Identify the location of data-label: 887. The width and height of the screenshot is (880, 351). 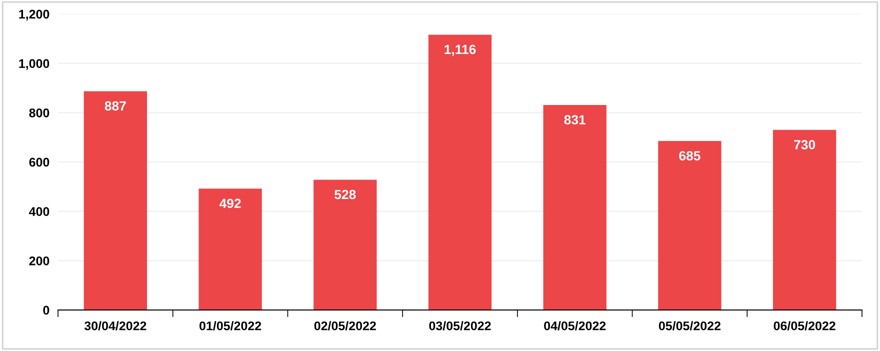
(115, 106).